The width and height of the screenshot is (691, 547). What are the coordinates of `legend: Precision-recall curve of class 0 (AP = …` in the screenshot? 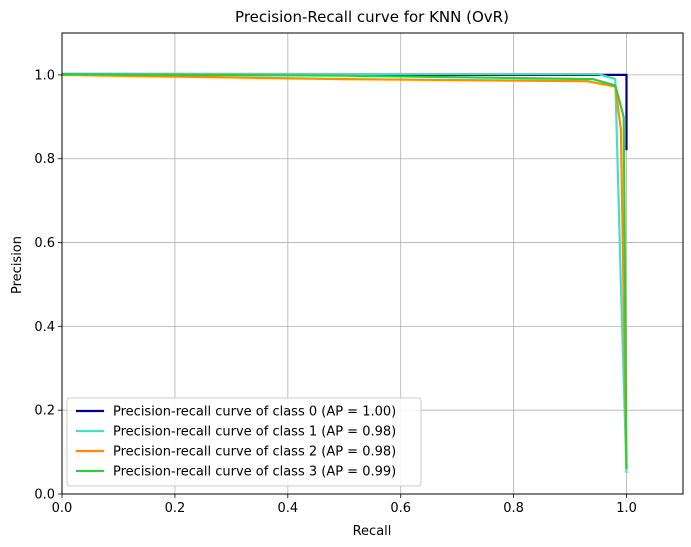 It's located at (244, 442).